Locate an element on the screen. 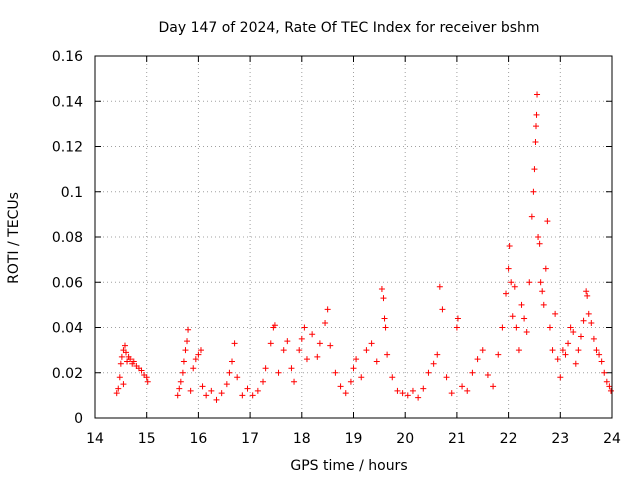 This screenshot has height=480, width=640. y-tick-label: 0.12 is located at coordinates (67, 148).